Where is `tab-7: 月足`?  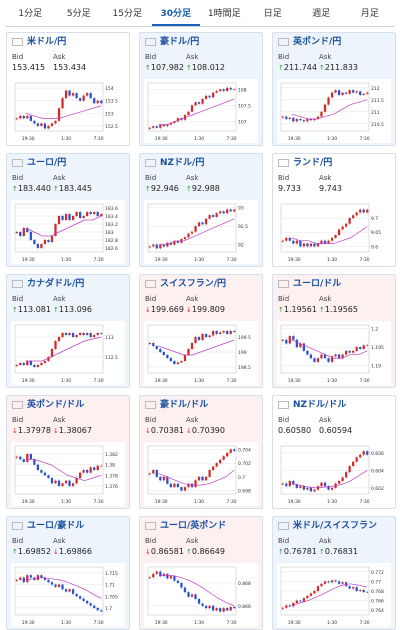 tab-7: 月足 is located at coordinates (369, 14).